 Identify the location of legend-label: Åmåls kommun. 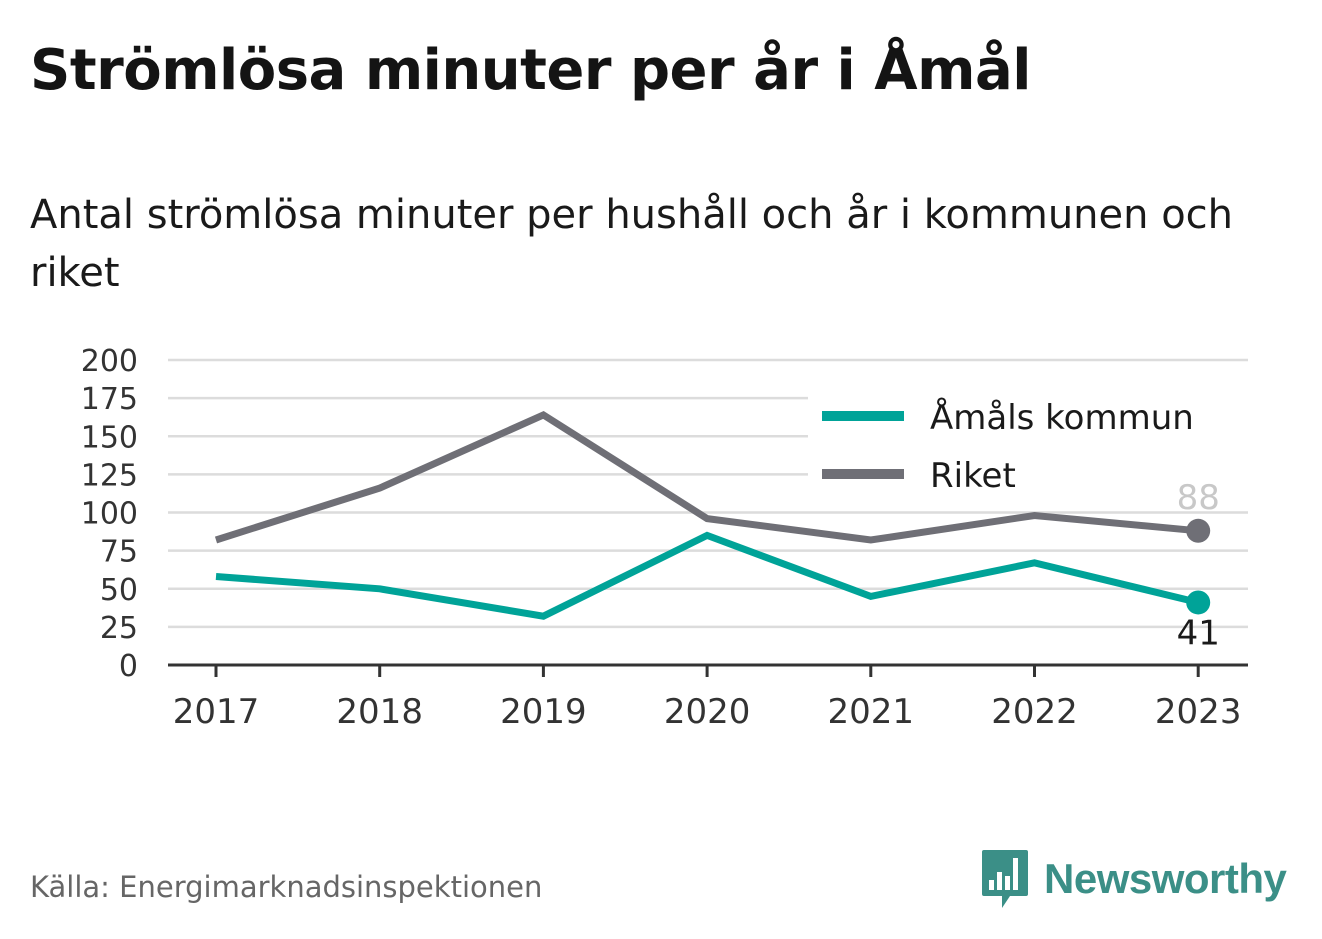
(1062, 417).